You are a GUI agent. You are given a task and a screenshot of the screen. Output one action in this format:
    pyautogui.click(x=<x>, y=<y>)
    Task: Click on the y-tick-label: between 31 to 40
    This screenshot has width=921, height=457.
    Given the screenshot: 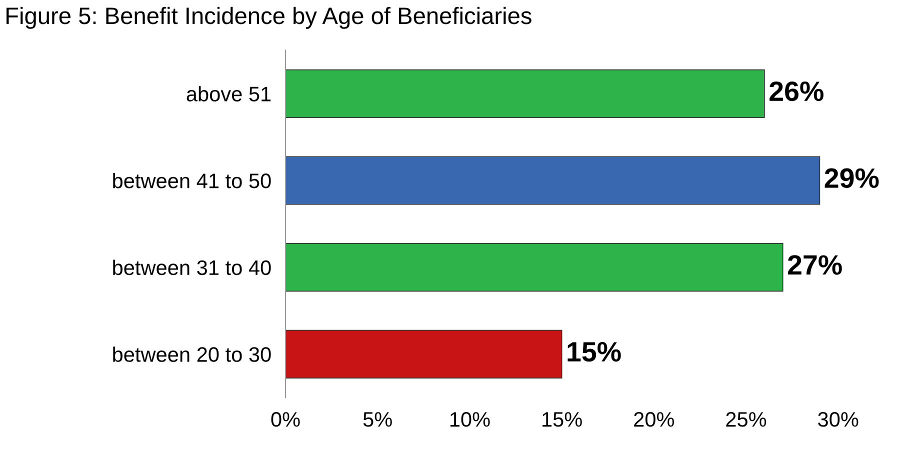 What is the action you would take?
    pyautogui.click(x=192, y=268)
    